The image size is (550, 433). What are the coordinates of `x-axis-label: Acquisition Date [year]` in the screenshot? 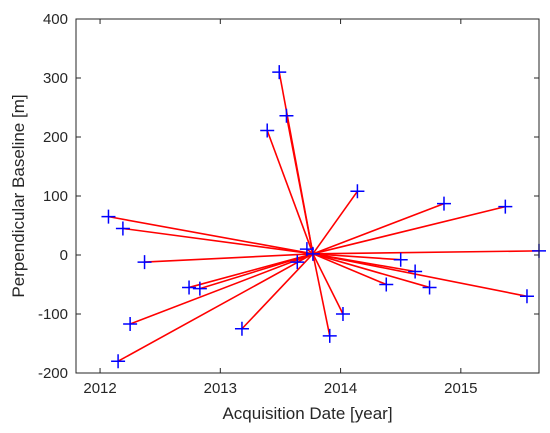 It's located at (307, 413).